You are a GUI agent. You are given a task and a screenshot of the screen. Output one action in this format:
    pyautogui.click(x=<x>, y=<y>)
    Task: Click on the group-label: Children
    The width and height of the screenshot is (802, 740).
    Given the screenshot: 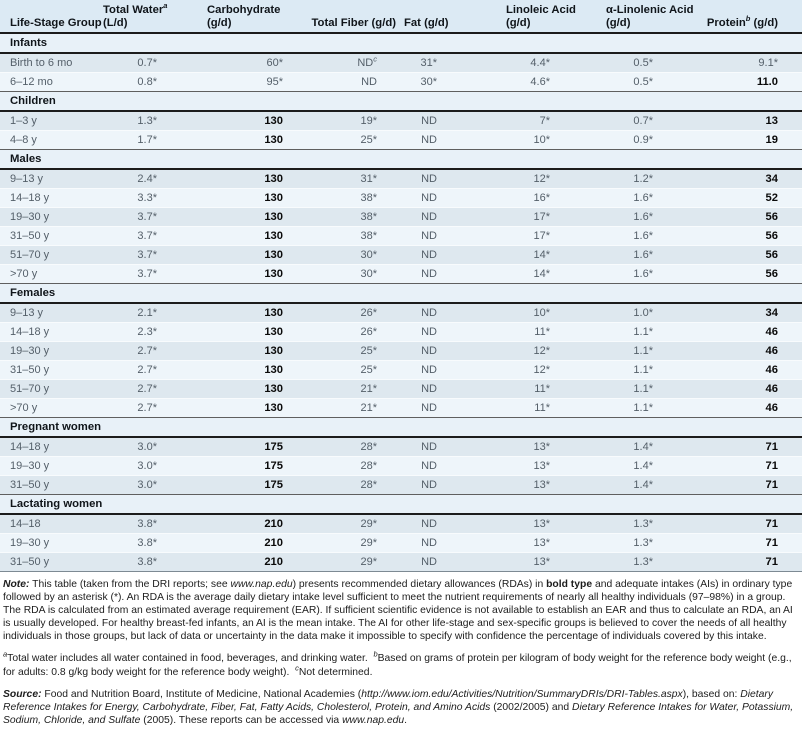 What is the action you would take?
    pyautogui.click(x=33, y=101)
    